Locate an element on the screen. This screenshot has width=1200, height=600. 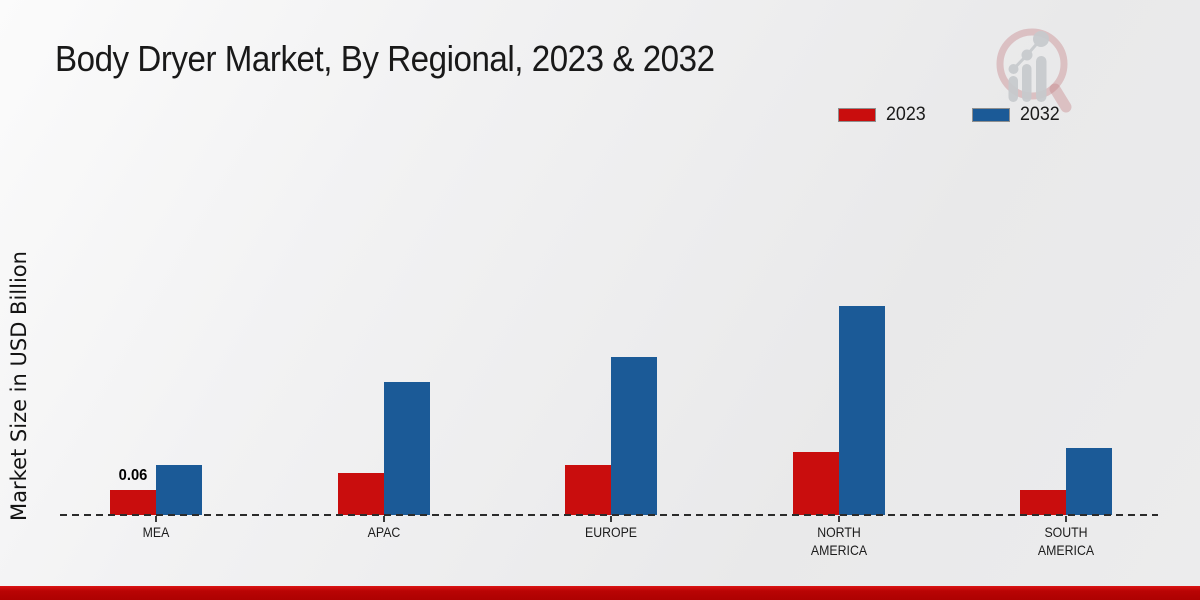
x-label-south-america: SOUTH AMERICA is located at coordinates (1066, 541).